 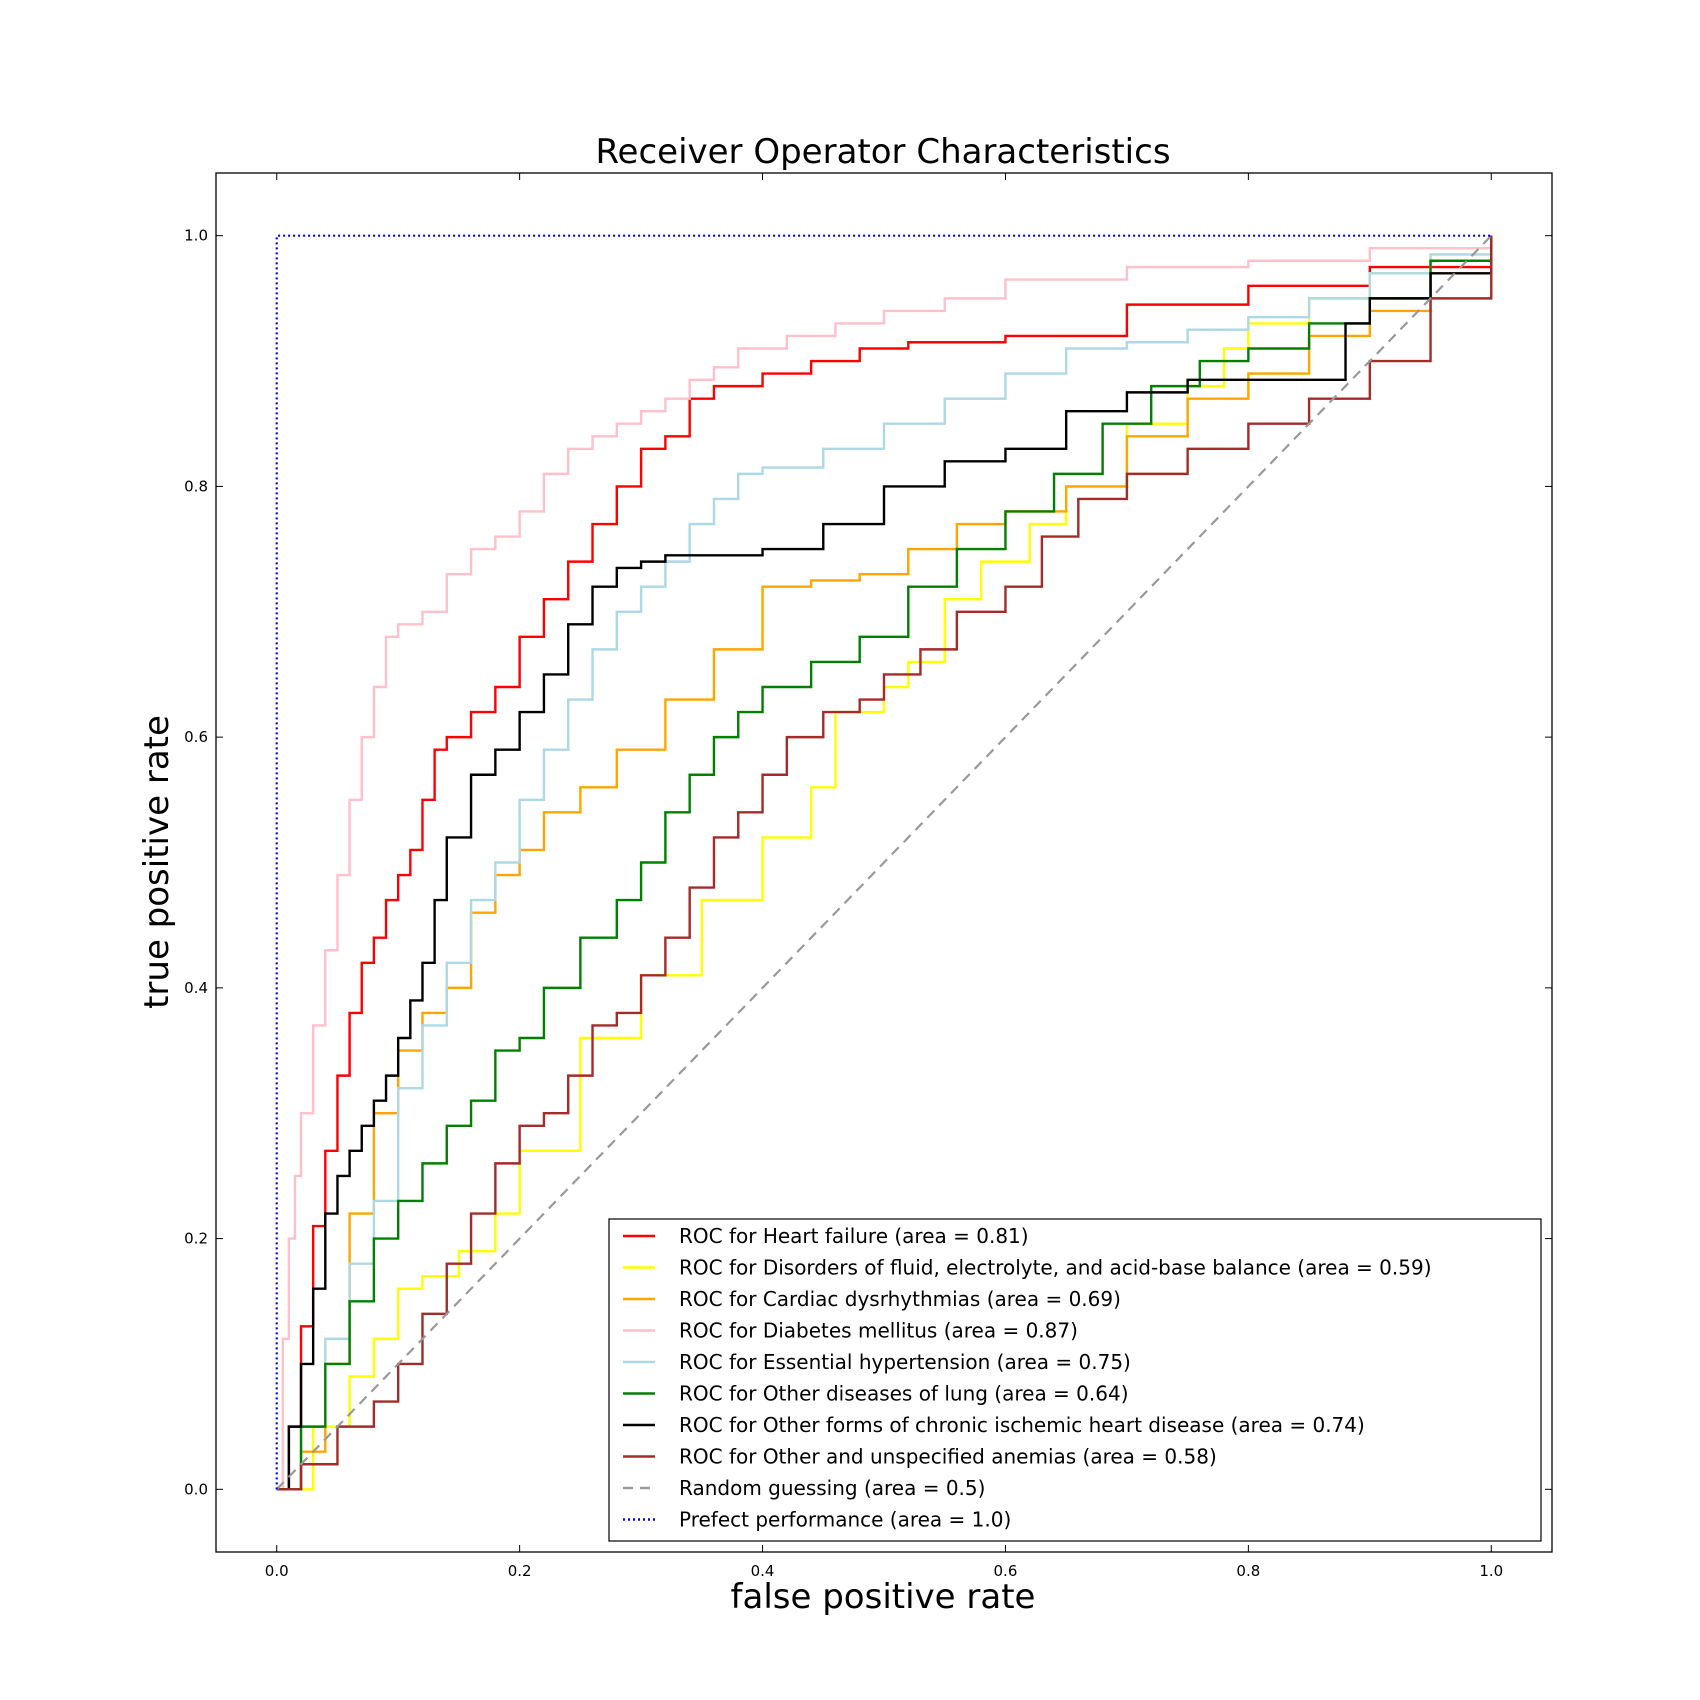 What do you see at coordinates (157, 862) in the screenshot?
I see `y-axis-label: true positive rate` at bounding box center [157, 862].